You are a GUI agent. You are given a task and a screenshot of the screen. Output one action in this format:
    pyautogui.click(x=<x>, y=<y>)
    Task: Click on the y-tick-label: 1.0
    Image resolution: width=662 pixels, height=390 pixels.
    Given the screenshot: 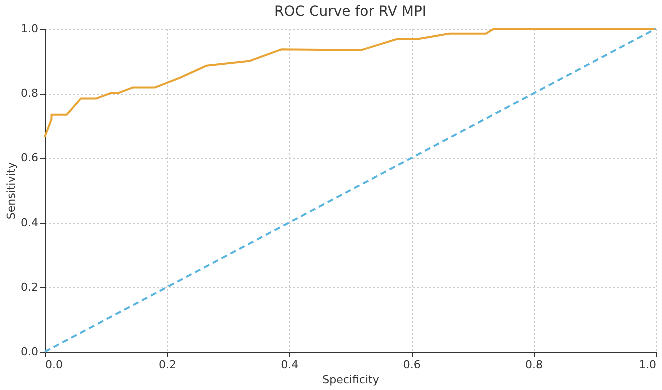 What is the action you would take?
    pyautogui.click(x=29, y=29)
    